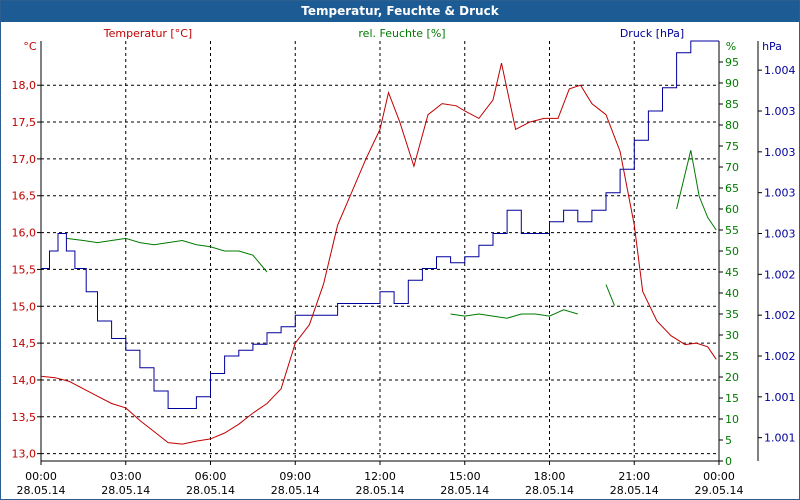 The image size is (800, 500). What do you see at coordinates (732, 167) in the screenshot?
I see `humidity-tick-label: 70` at bounding box center [732, 167].